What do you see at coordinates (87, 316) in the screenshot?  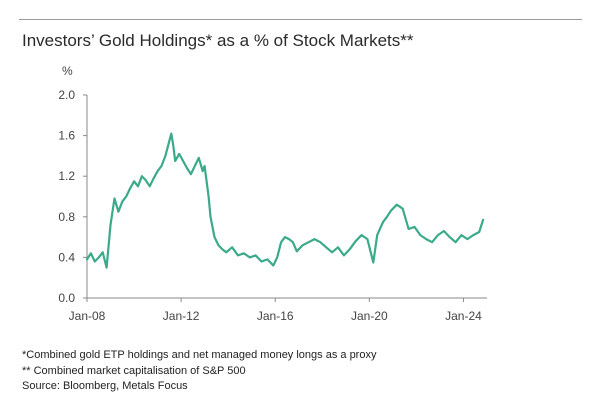 I see `x-tick-label: Jan-08` at bounding box center [87, 316].